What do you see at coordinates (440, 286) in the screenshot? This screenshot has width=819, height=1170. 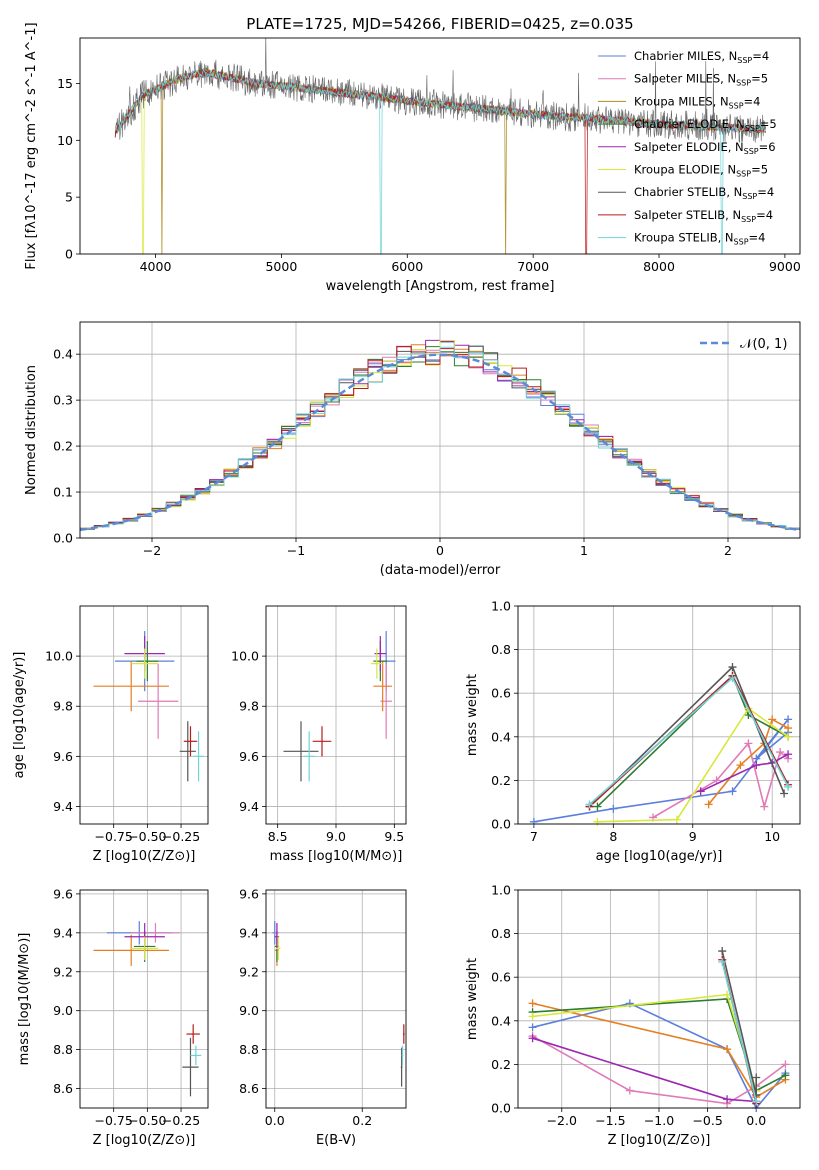 I see `x-axis-label: wavelength [Angstrom, rest frame]` at bounding box center [440, 286].